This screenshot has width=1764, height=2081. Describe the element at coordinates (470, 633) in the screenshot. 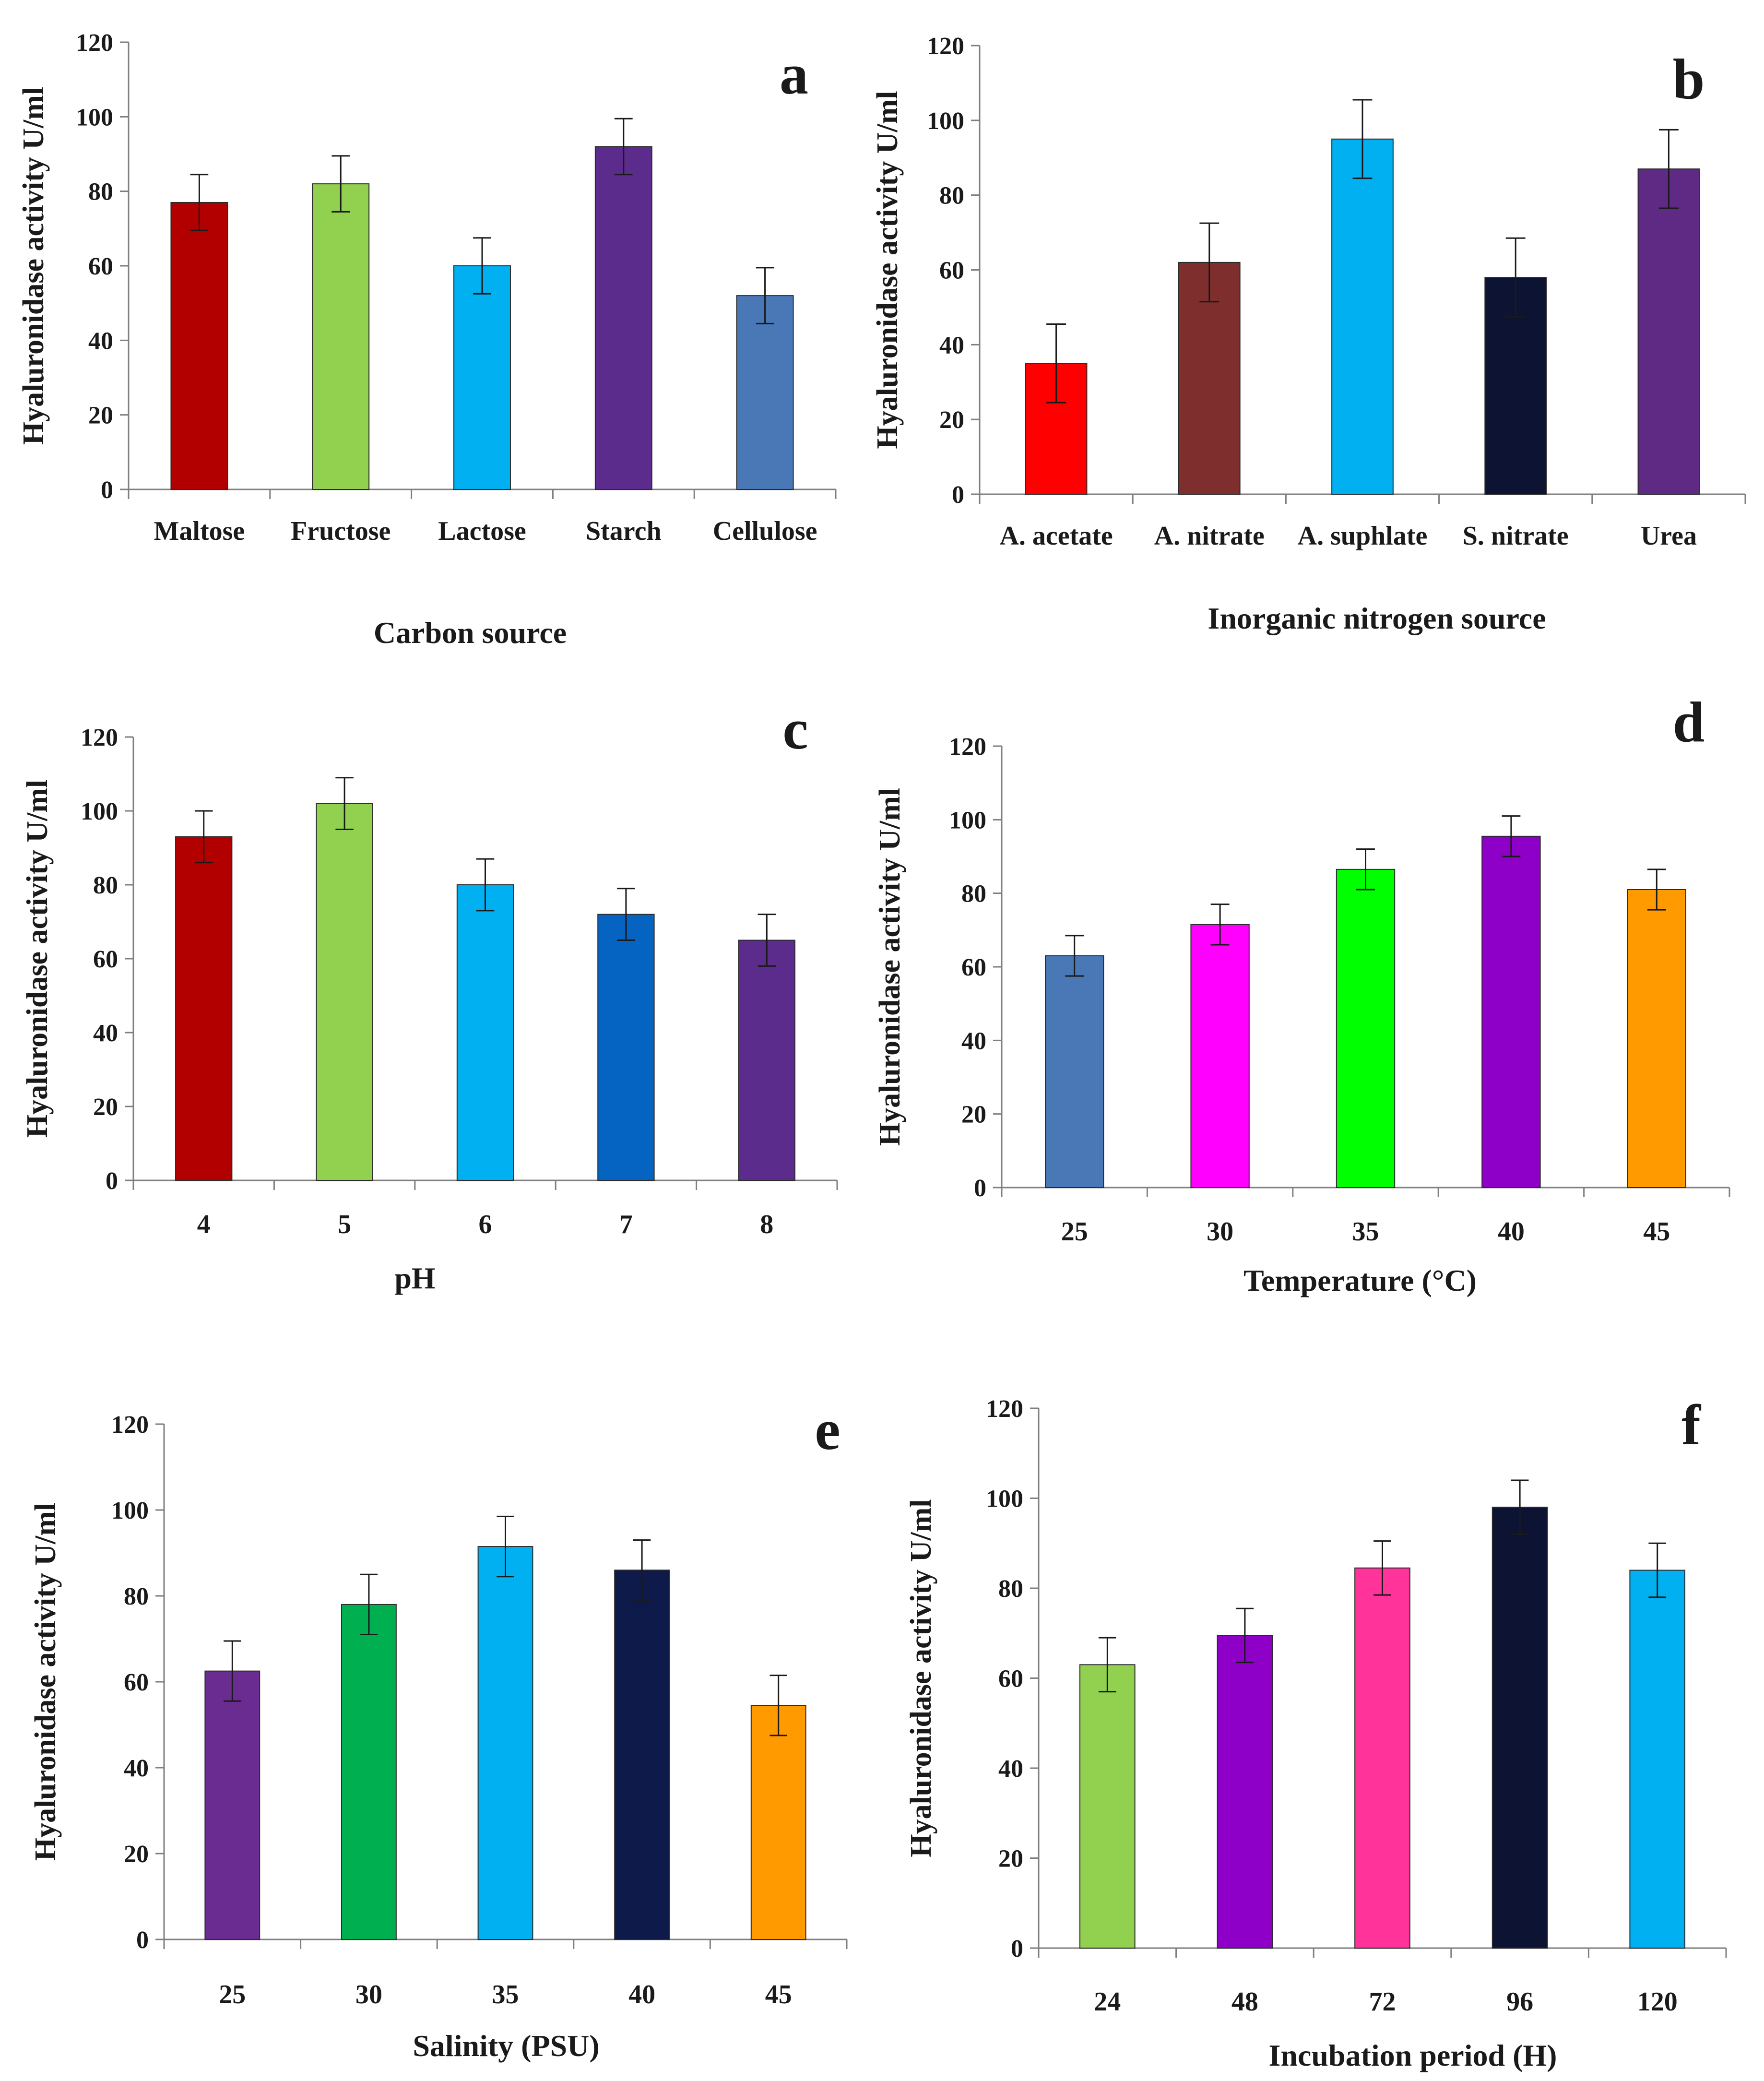

I see `x-axis-title: Carbon source` at that location.